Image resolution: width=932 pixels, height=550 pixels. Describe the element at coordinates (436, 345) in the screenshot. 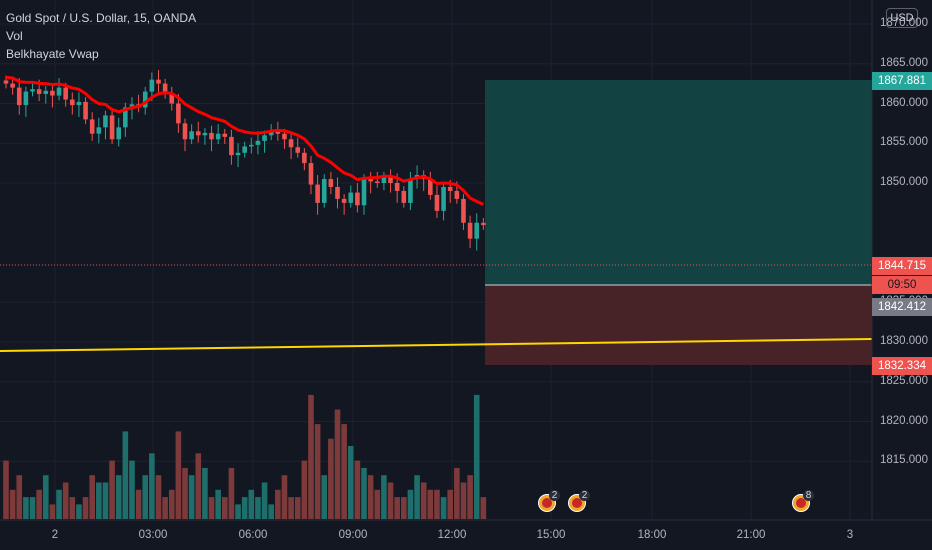

I see `support-trendline` at that location.